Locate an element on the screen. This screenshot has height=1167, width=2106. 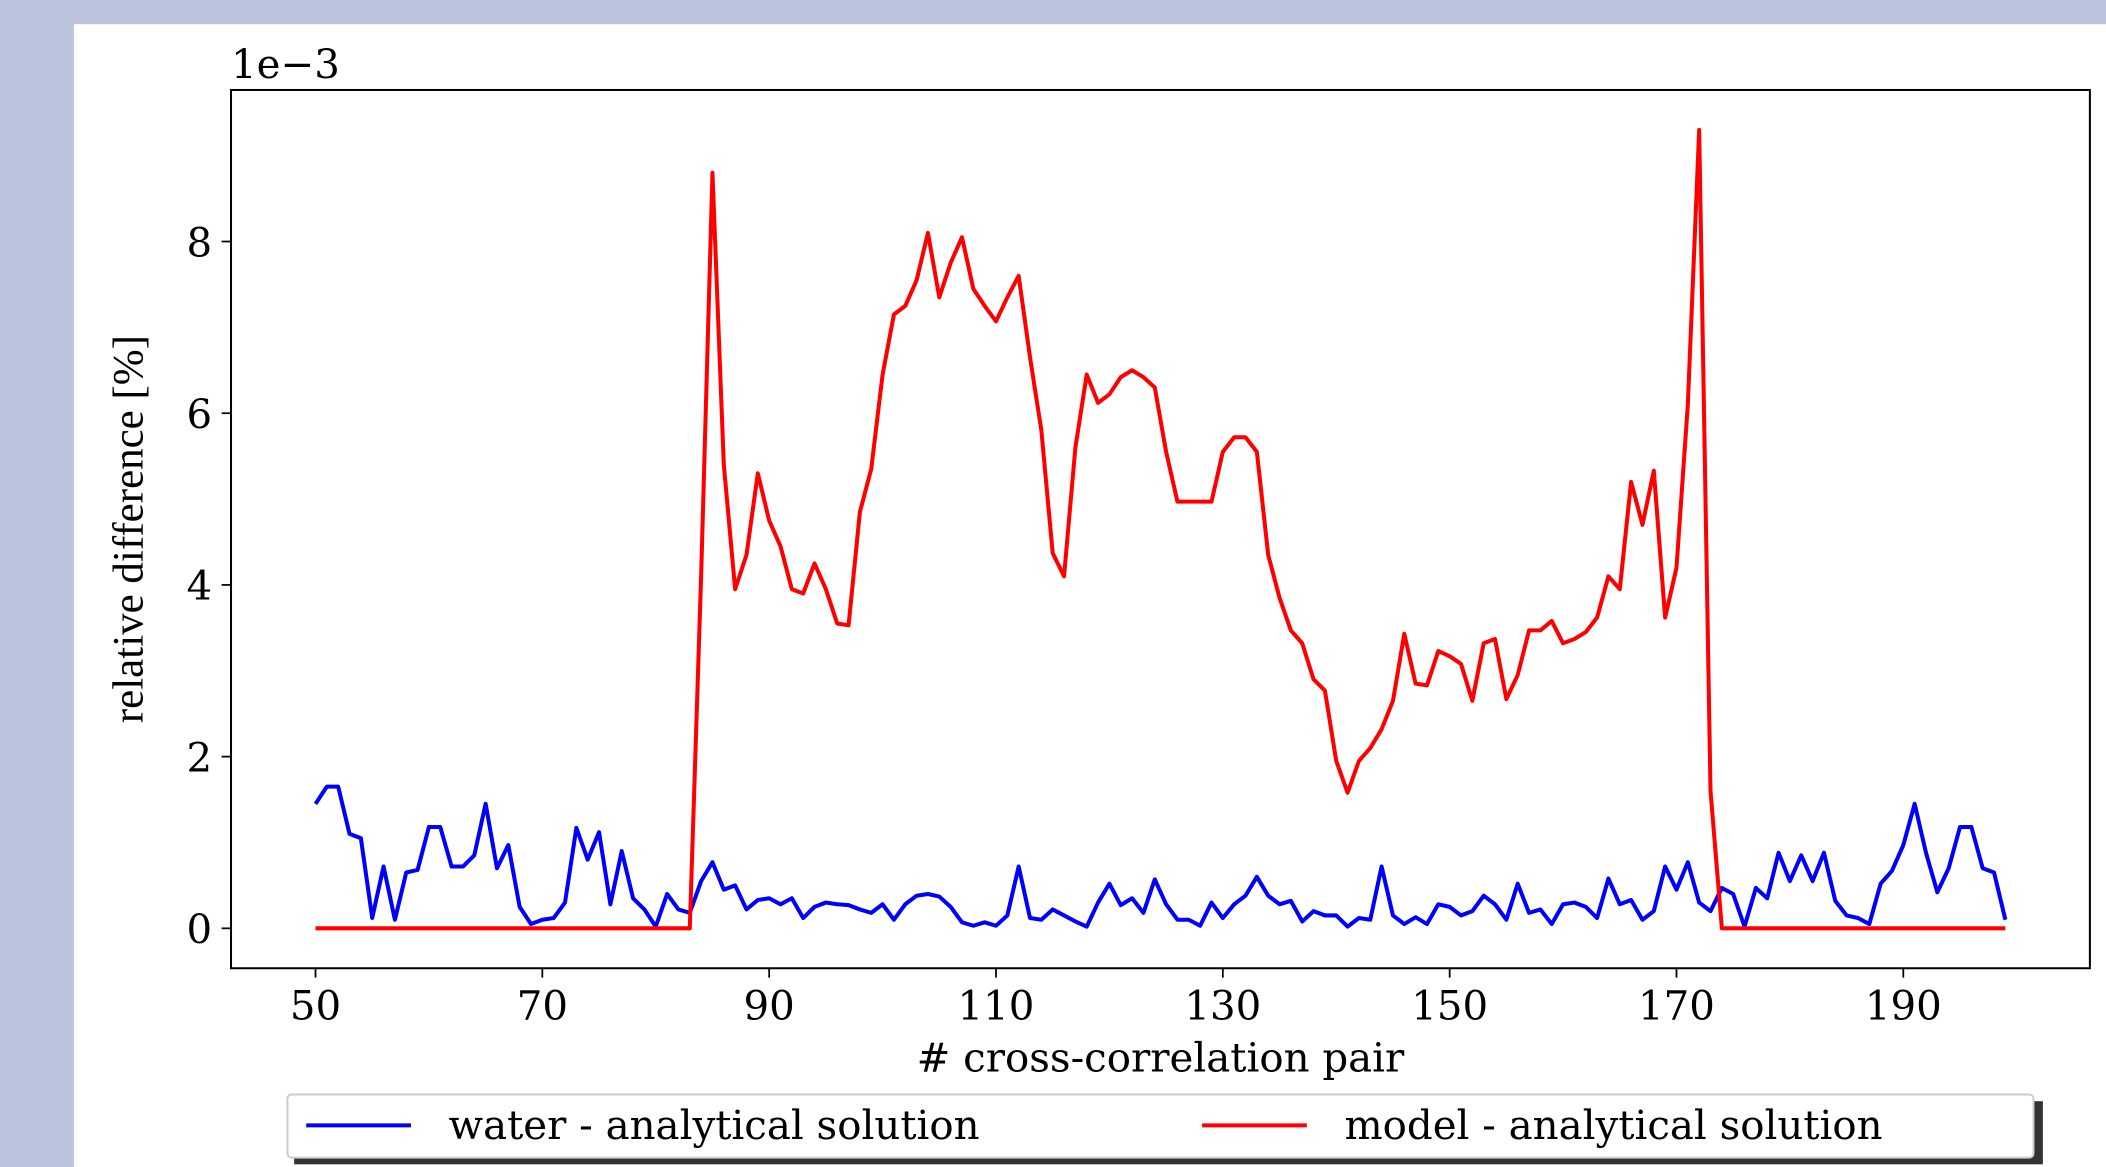
legend-label: water - analytical solution is located at coordinates (714, 1125).